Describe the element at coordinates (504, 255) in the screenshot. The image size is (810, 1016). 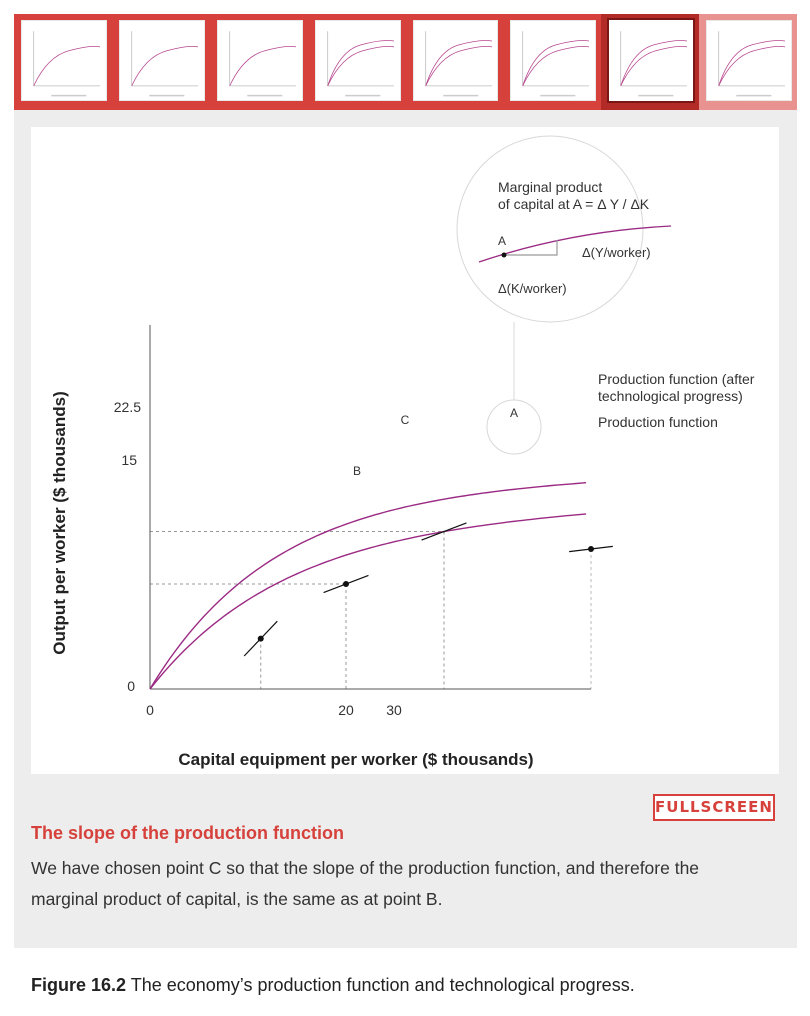
I see `zoom-point-a` at that location.